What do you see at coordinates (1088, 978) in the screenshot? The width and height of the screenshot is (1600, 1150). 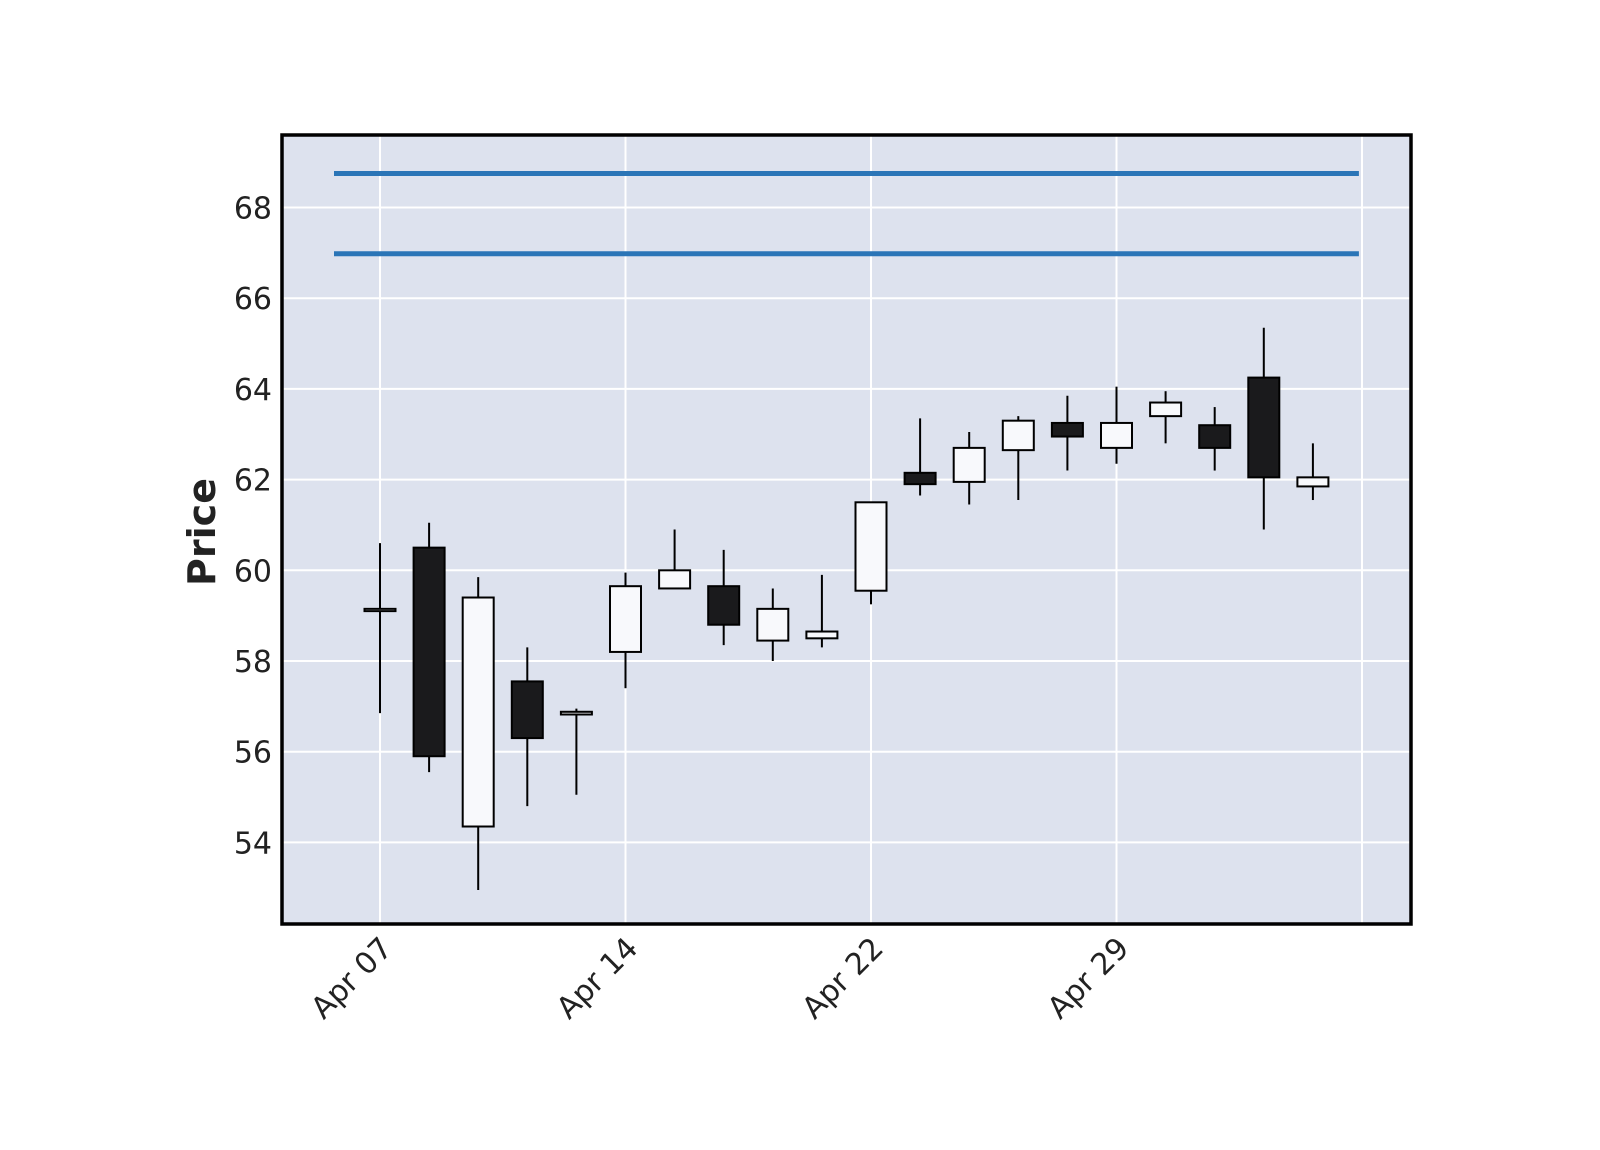 I see `x-tick-label: Apr 29` at bounding box center [1088, 978].